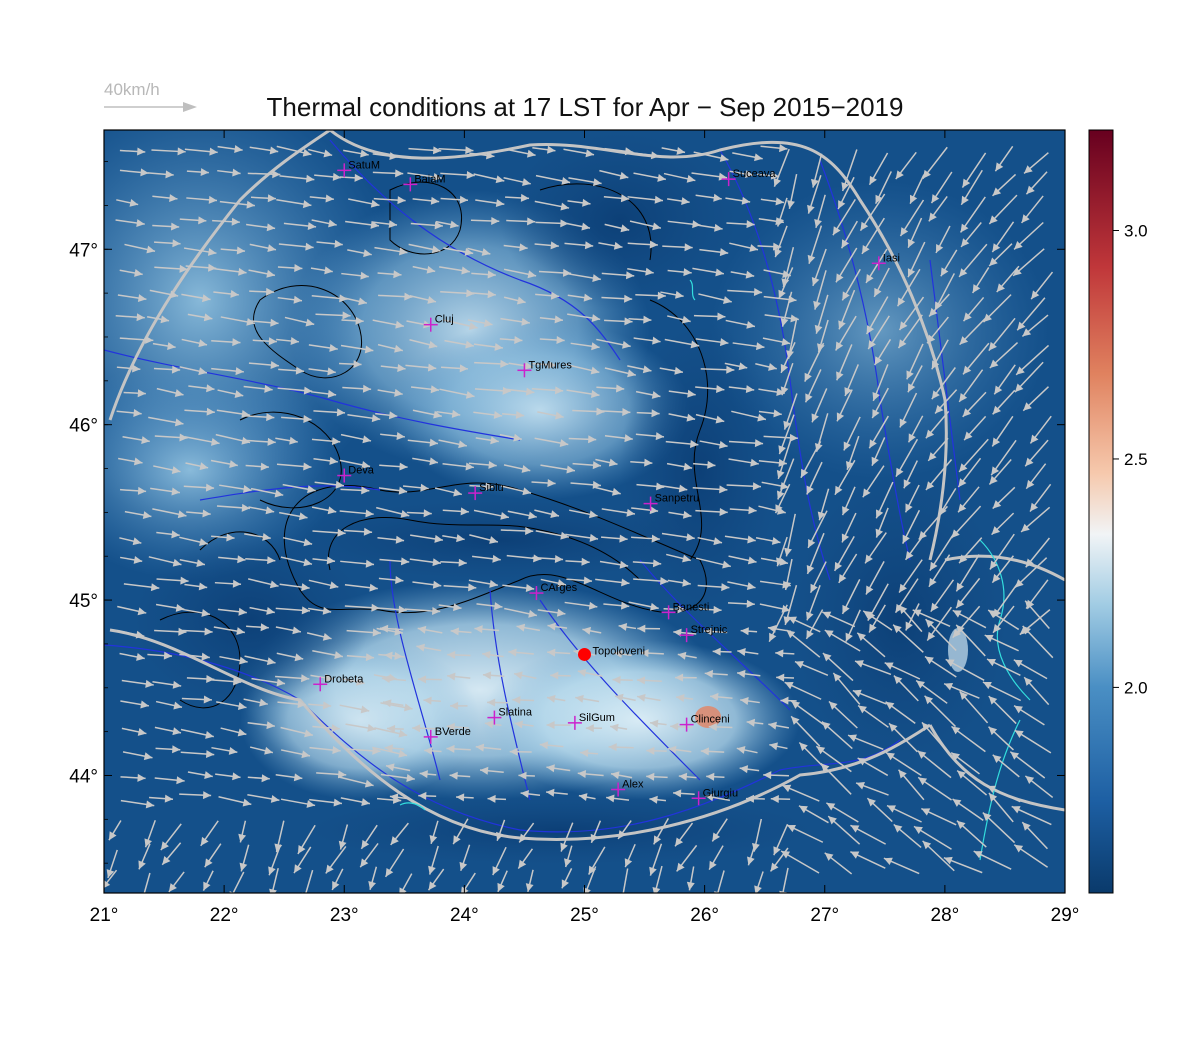  I want to click on station-label: SatuM, so click(364, 165).